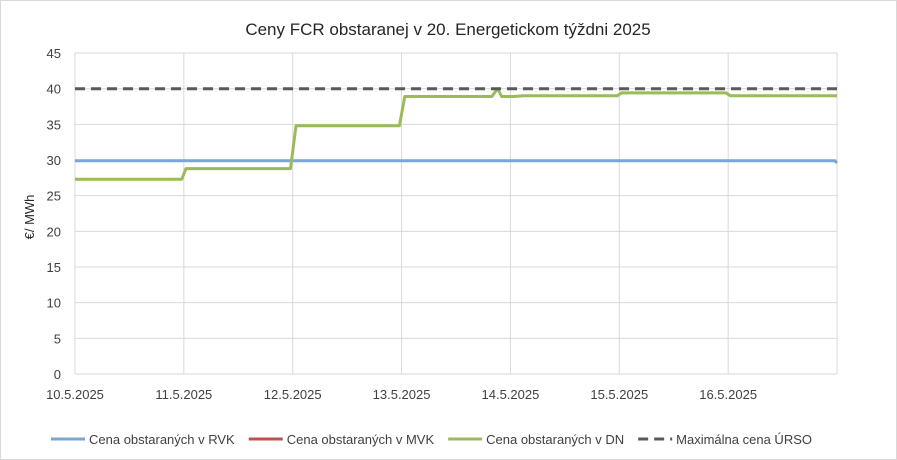 The width and height of the screenshot is (897, 460). What do you see at coordinates (54, 214) in the screenshot?
I see `y-axis-ticks: 0 5 10 15 20 25 30 35 40 45` at bounding box center [54, 214].